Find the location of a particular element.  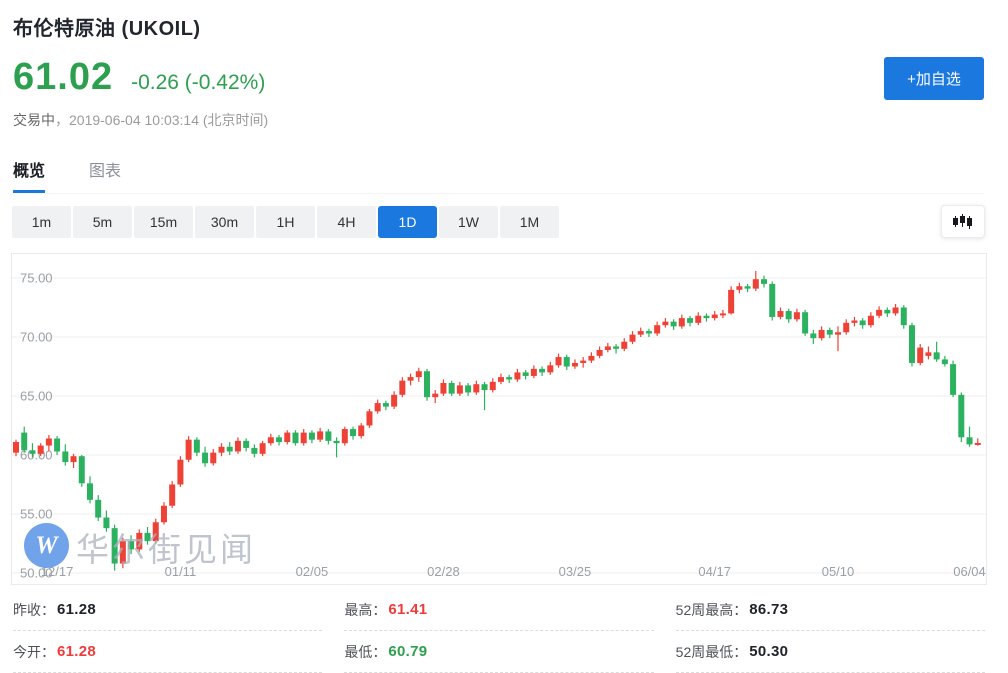

stats-column: 昨收： 61.28 今开： 61.28 is located at coordinates (168, 631).